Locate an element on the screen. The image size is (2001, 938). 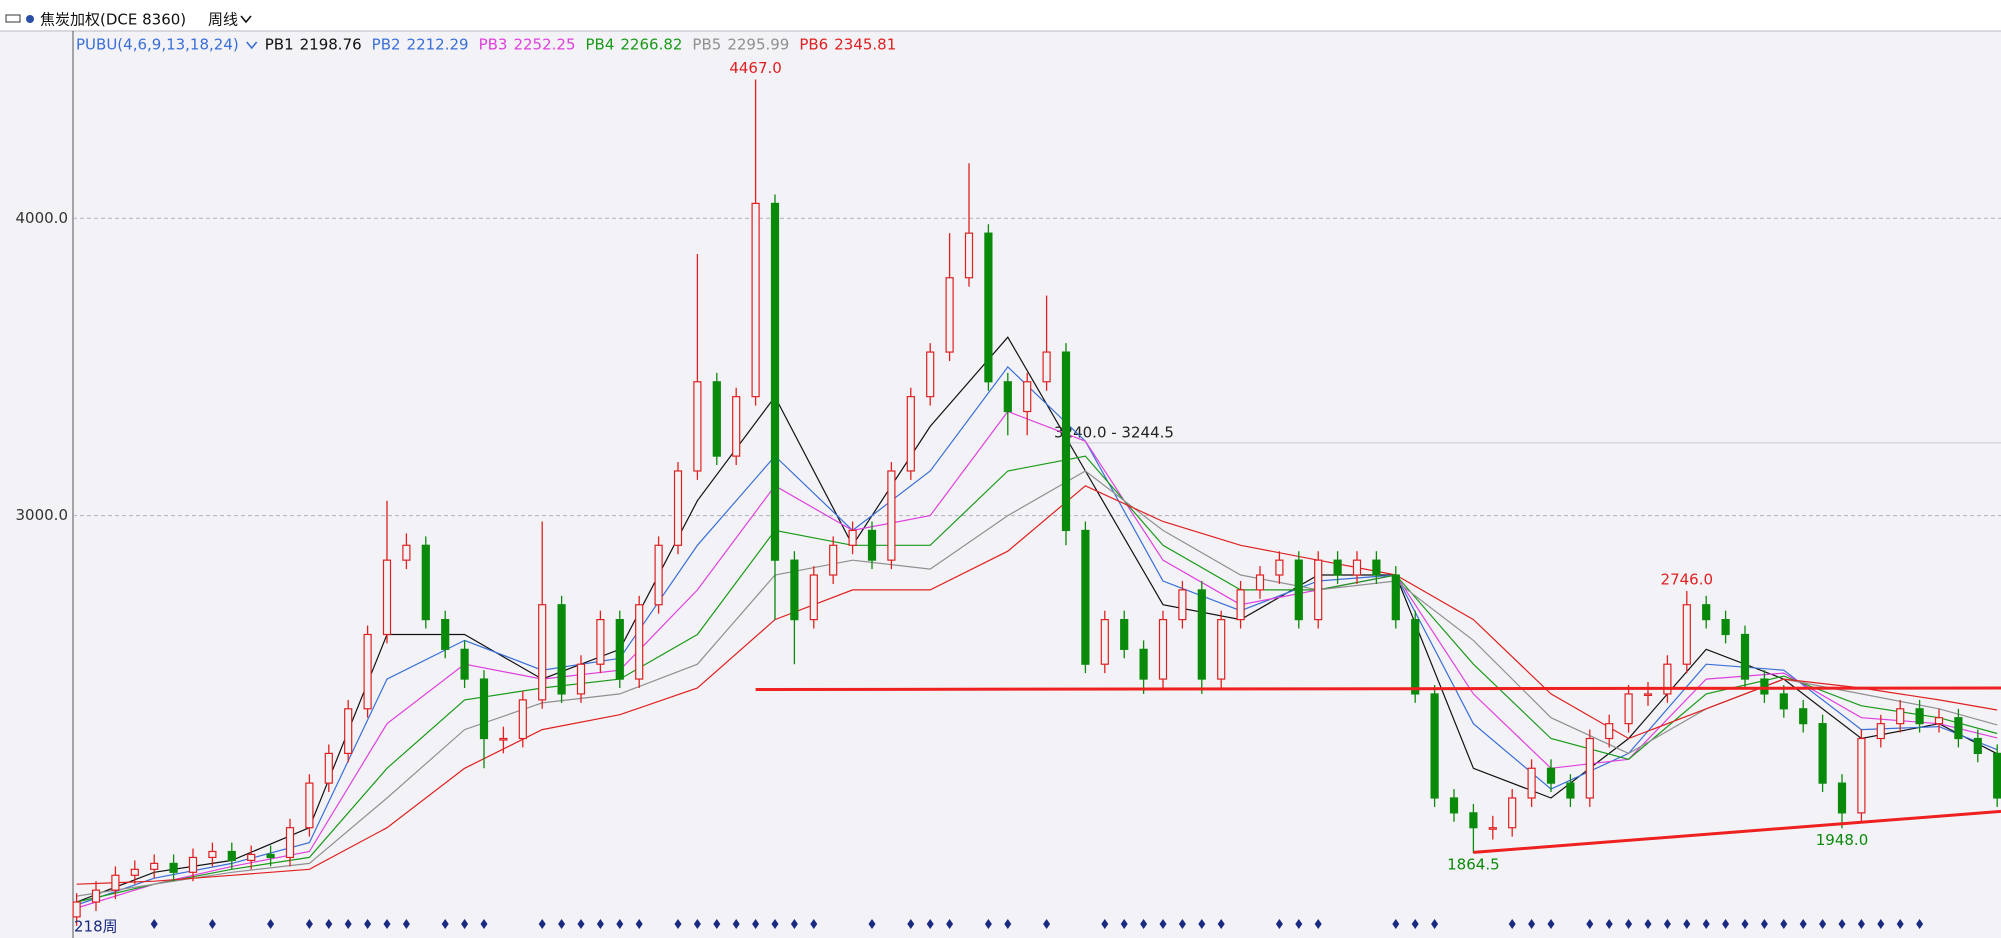
link-icon is located at coordinates (13, 18).